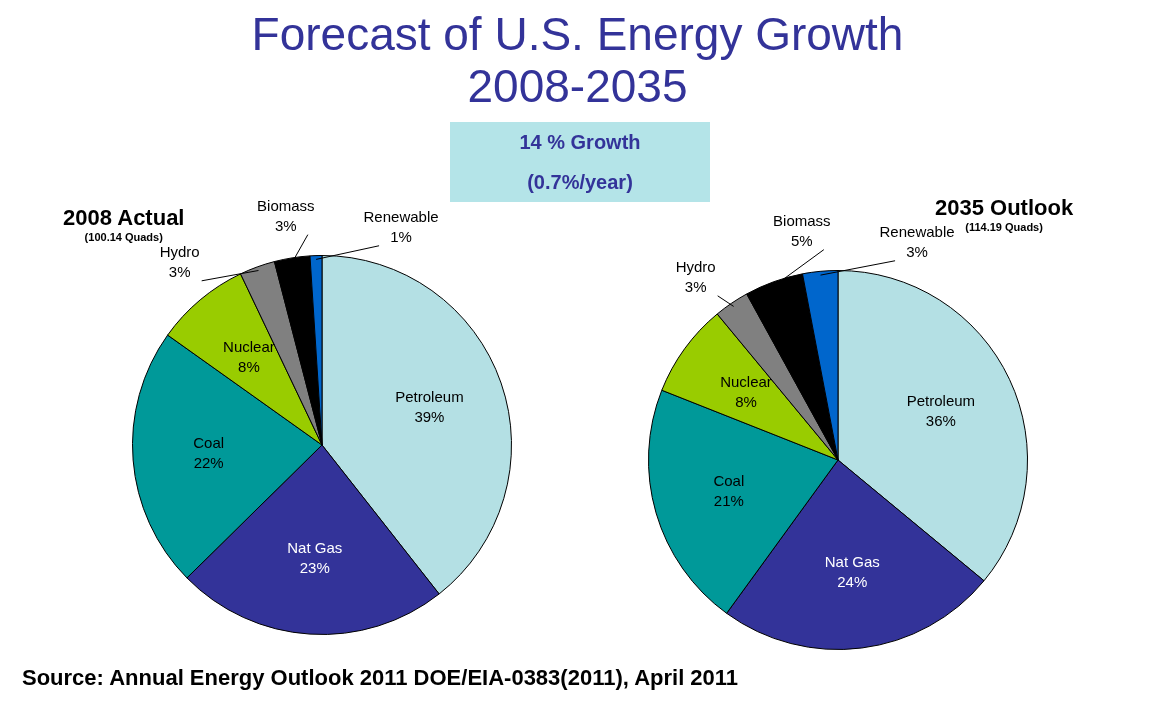 The image size is (1155, 715). Describe the element at coordinates (580, 182) in the screenshot. I see `text: (0.7%/year)` at that location.